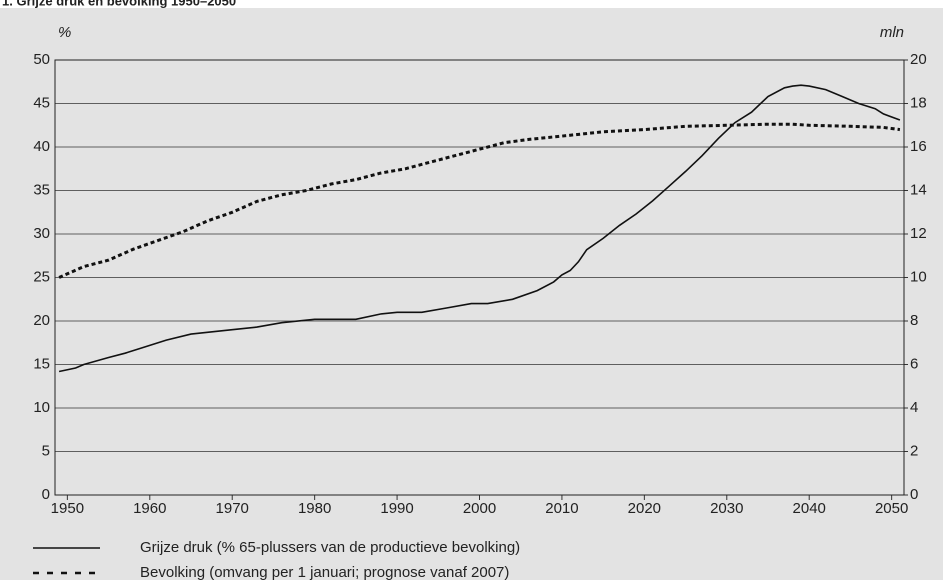  What do you see at coordinates (918, 233) in the screenshot?
I see `y2-tick-label: 12` at bounding box center [918, 233].